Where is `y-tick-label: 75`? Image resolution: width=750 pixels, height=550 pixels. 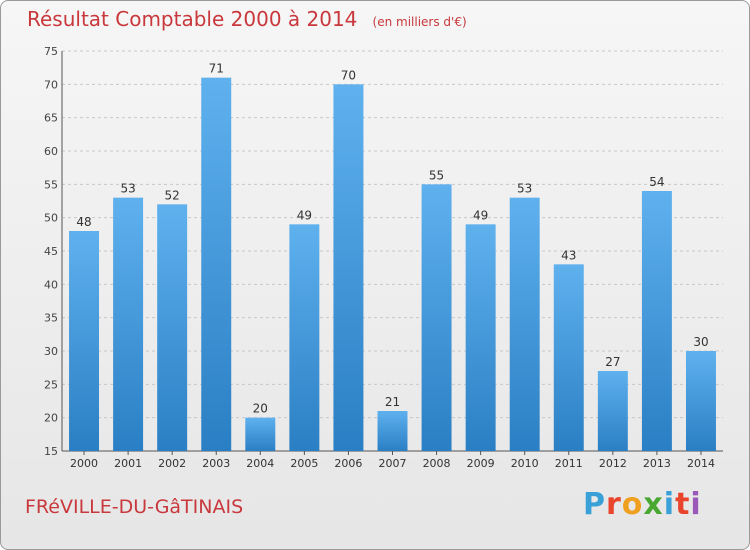
y-tick-label: 75 is located at coordinates (51, 51).